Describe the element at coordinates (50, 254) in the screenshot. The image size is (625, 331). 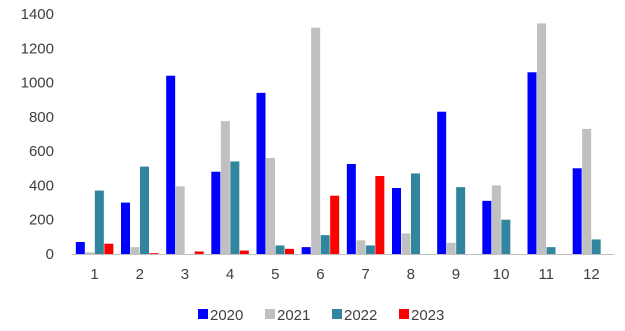
I see `y-tick-label: 0` at that location.